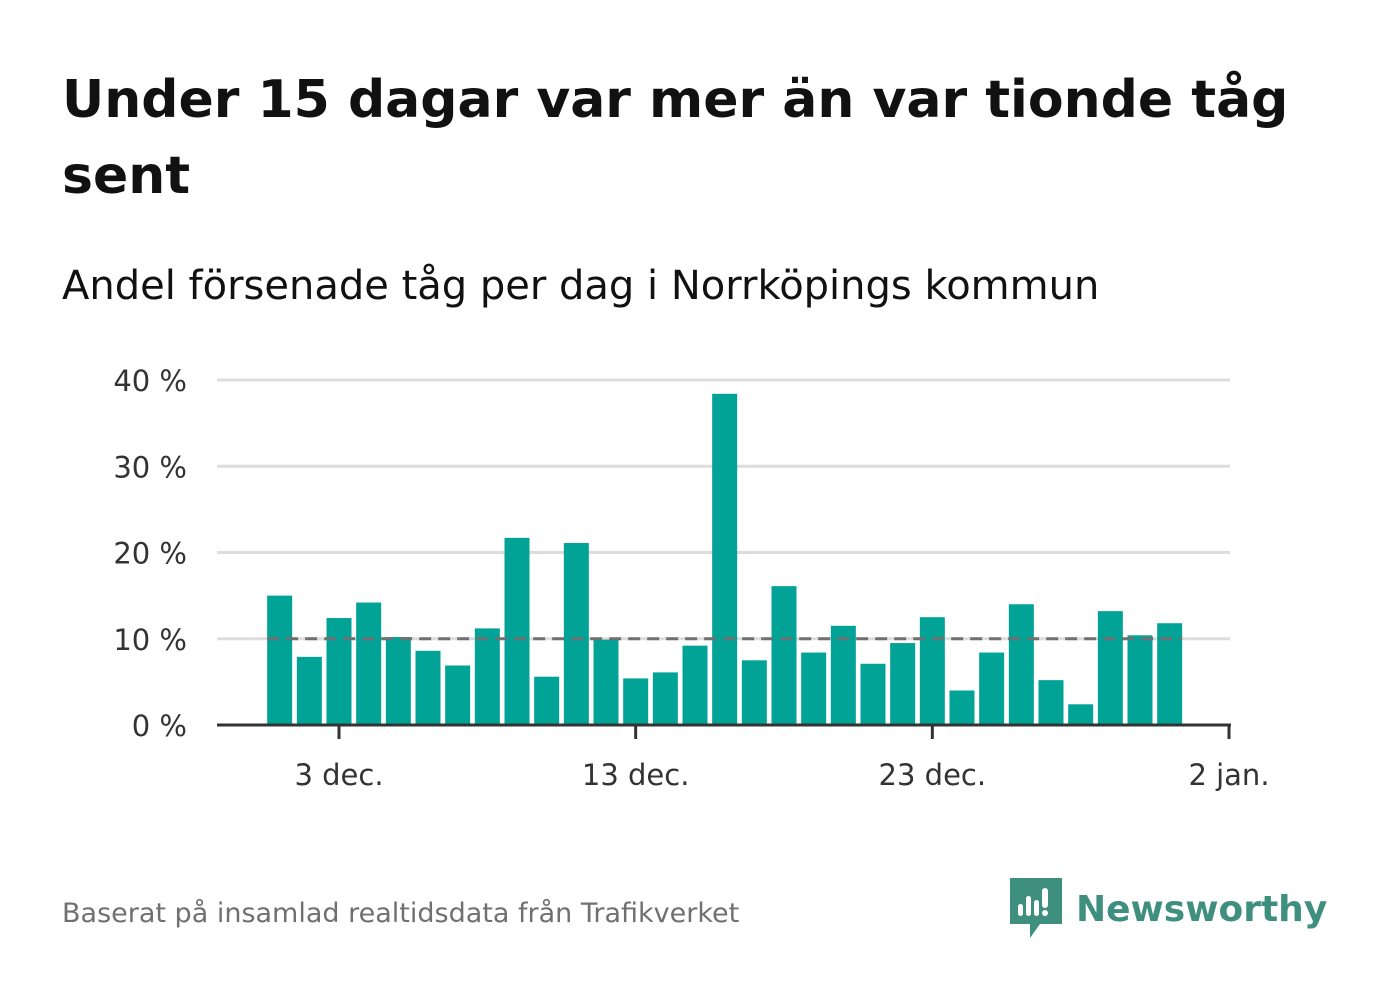 Image resolution: width=1382 pixels, height=999 pixels. What do you see at coordinates (933, 775) in the screenshot?
I see `x-tick-label: 23 dec.` at bounding box center [933, 775].